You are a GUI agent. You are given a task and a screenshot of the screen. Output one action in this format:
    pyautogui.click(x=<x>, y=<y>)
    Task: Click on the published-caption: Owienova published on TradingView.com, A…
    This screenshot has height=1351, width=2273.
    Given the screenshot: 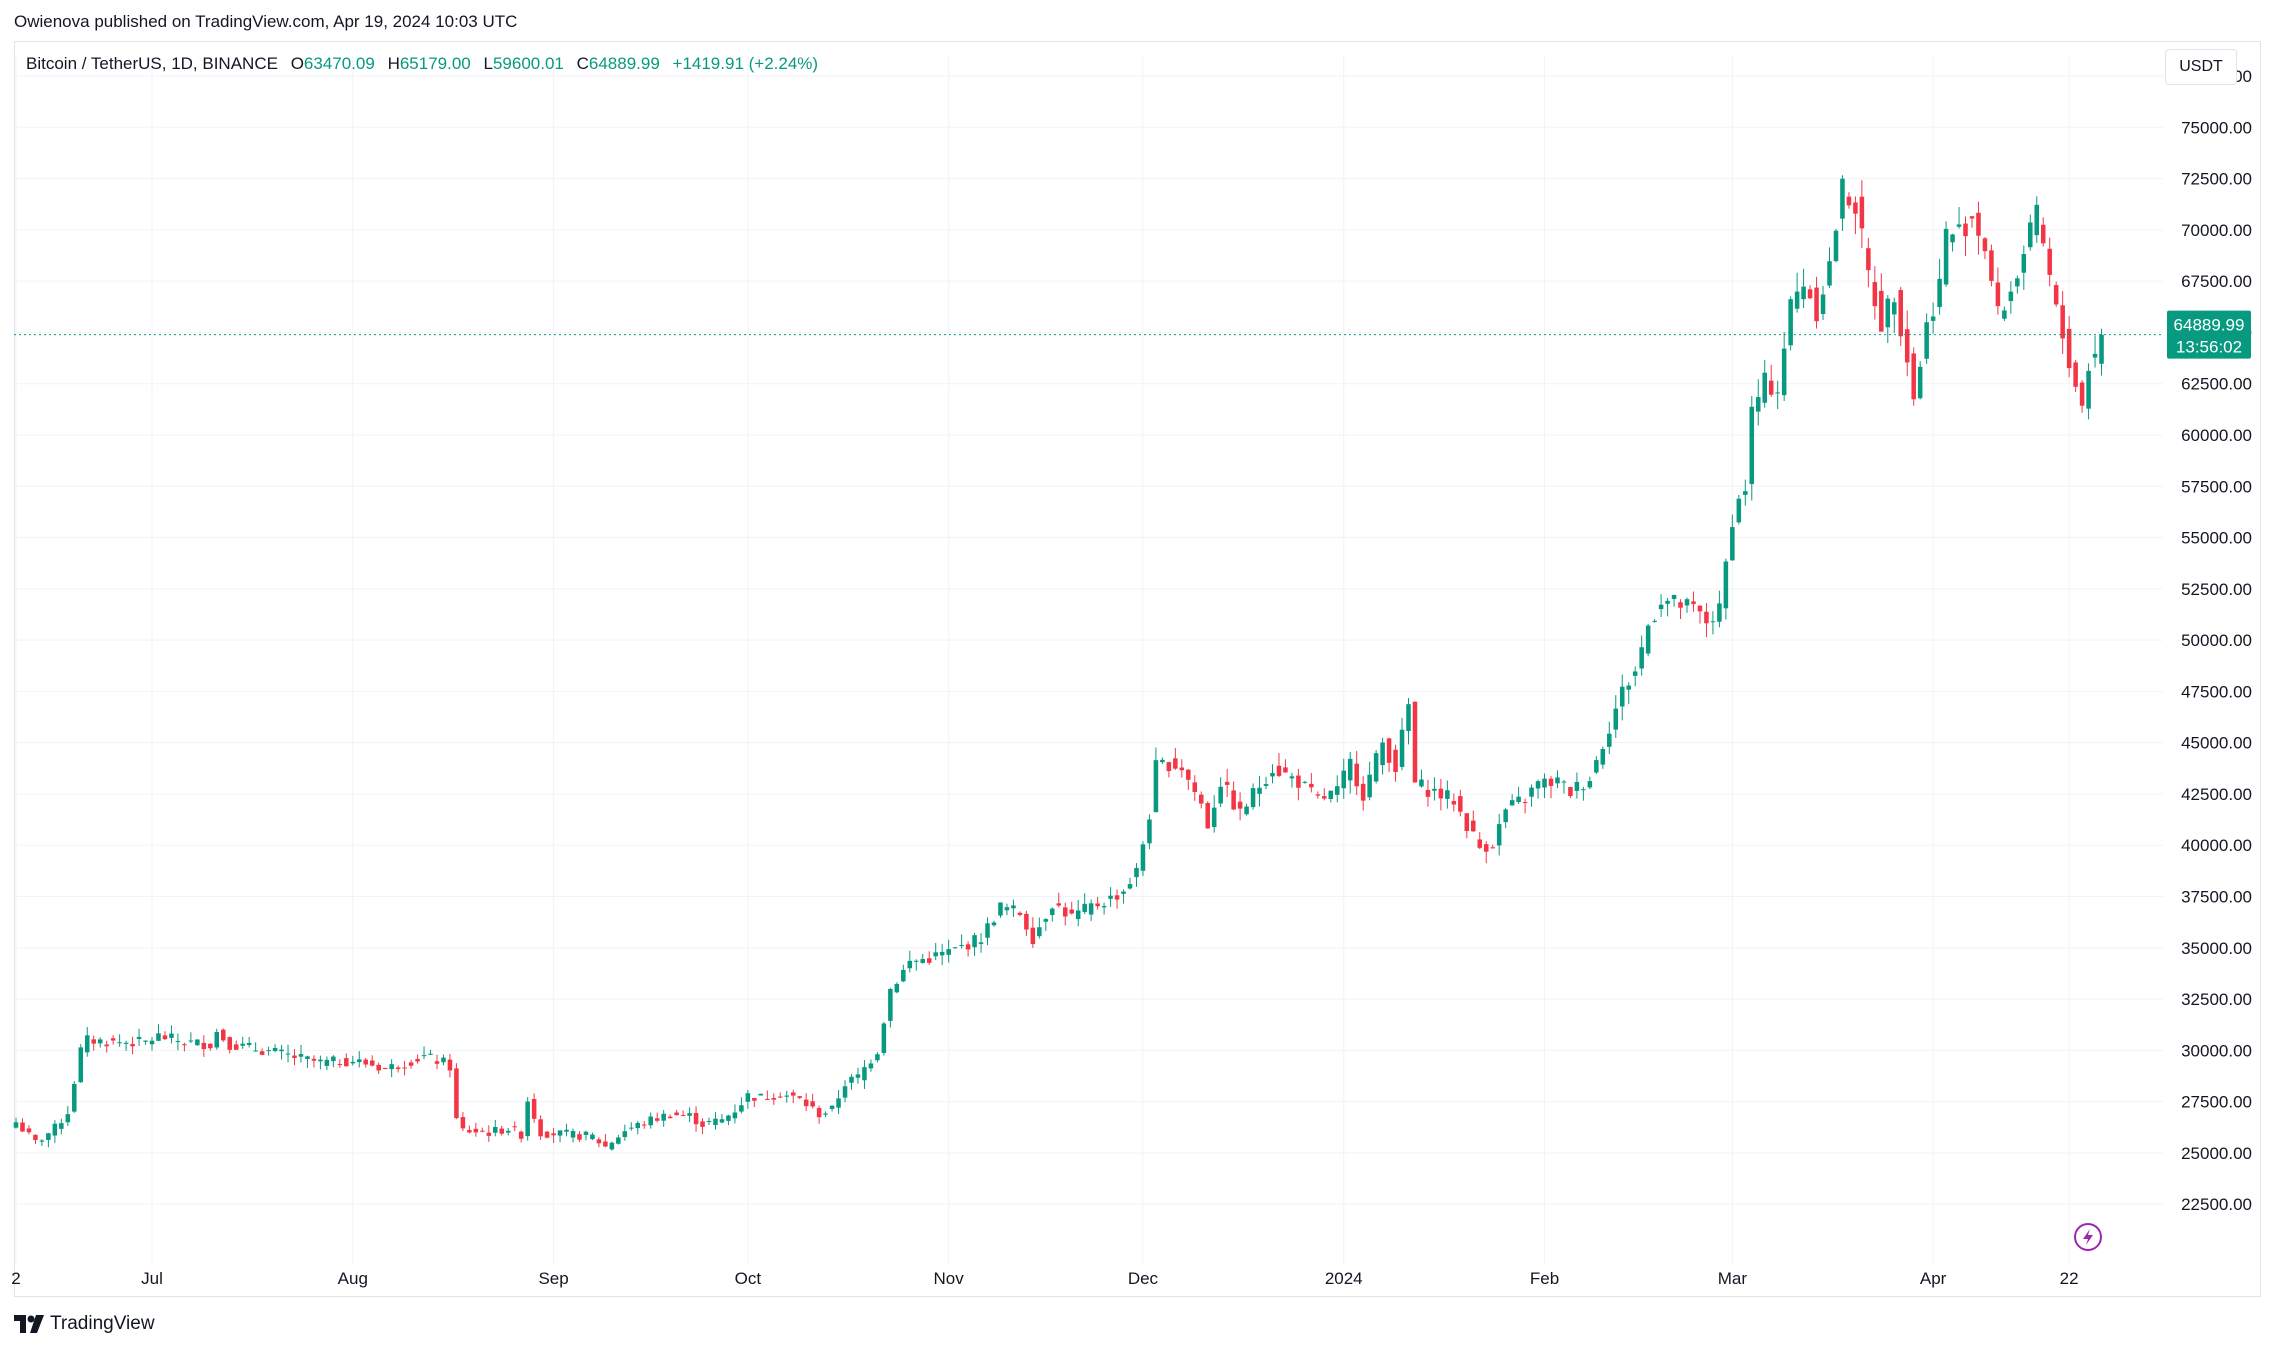 What is the action you would take?
    pyautogui.click(x=266, y=21)
    